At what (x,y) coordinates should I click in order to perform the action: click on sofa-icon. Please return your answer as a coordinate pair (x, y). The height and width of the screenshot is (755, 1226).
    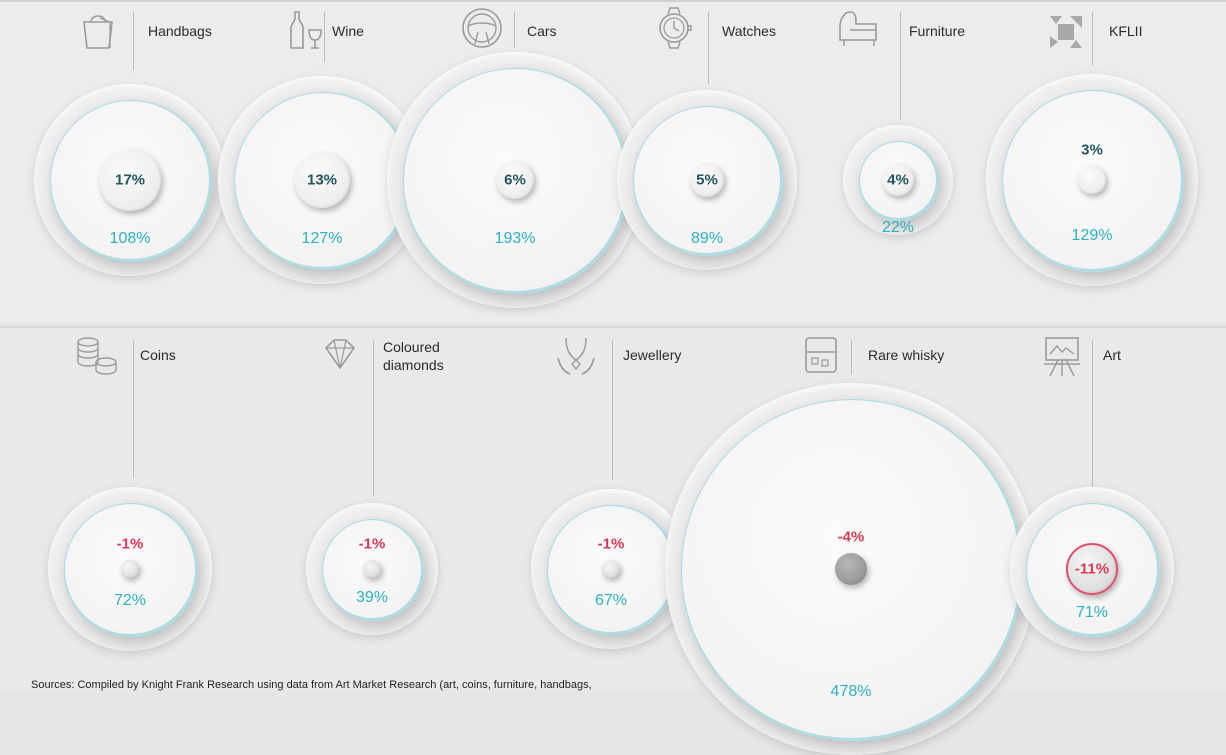
    Looking at the image, I should click on (858, 28).